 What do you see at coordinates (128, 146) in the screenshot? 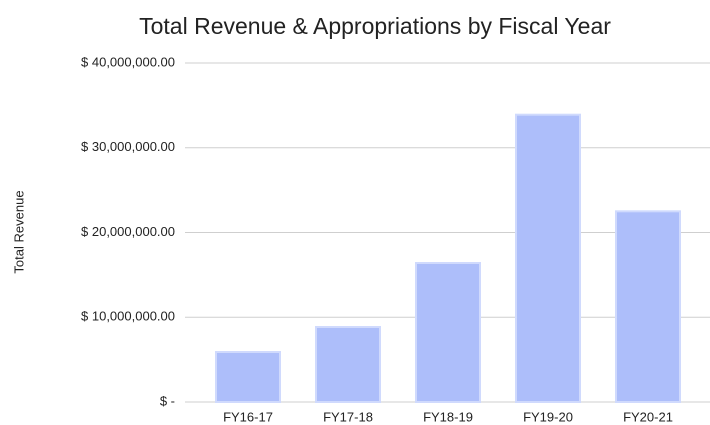
I see `y-tick-label: $ 30,000,000.00` at bounding box center [128, 146].